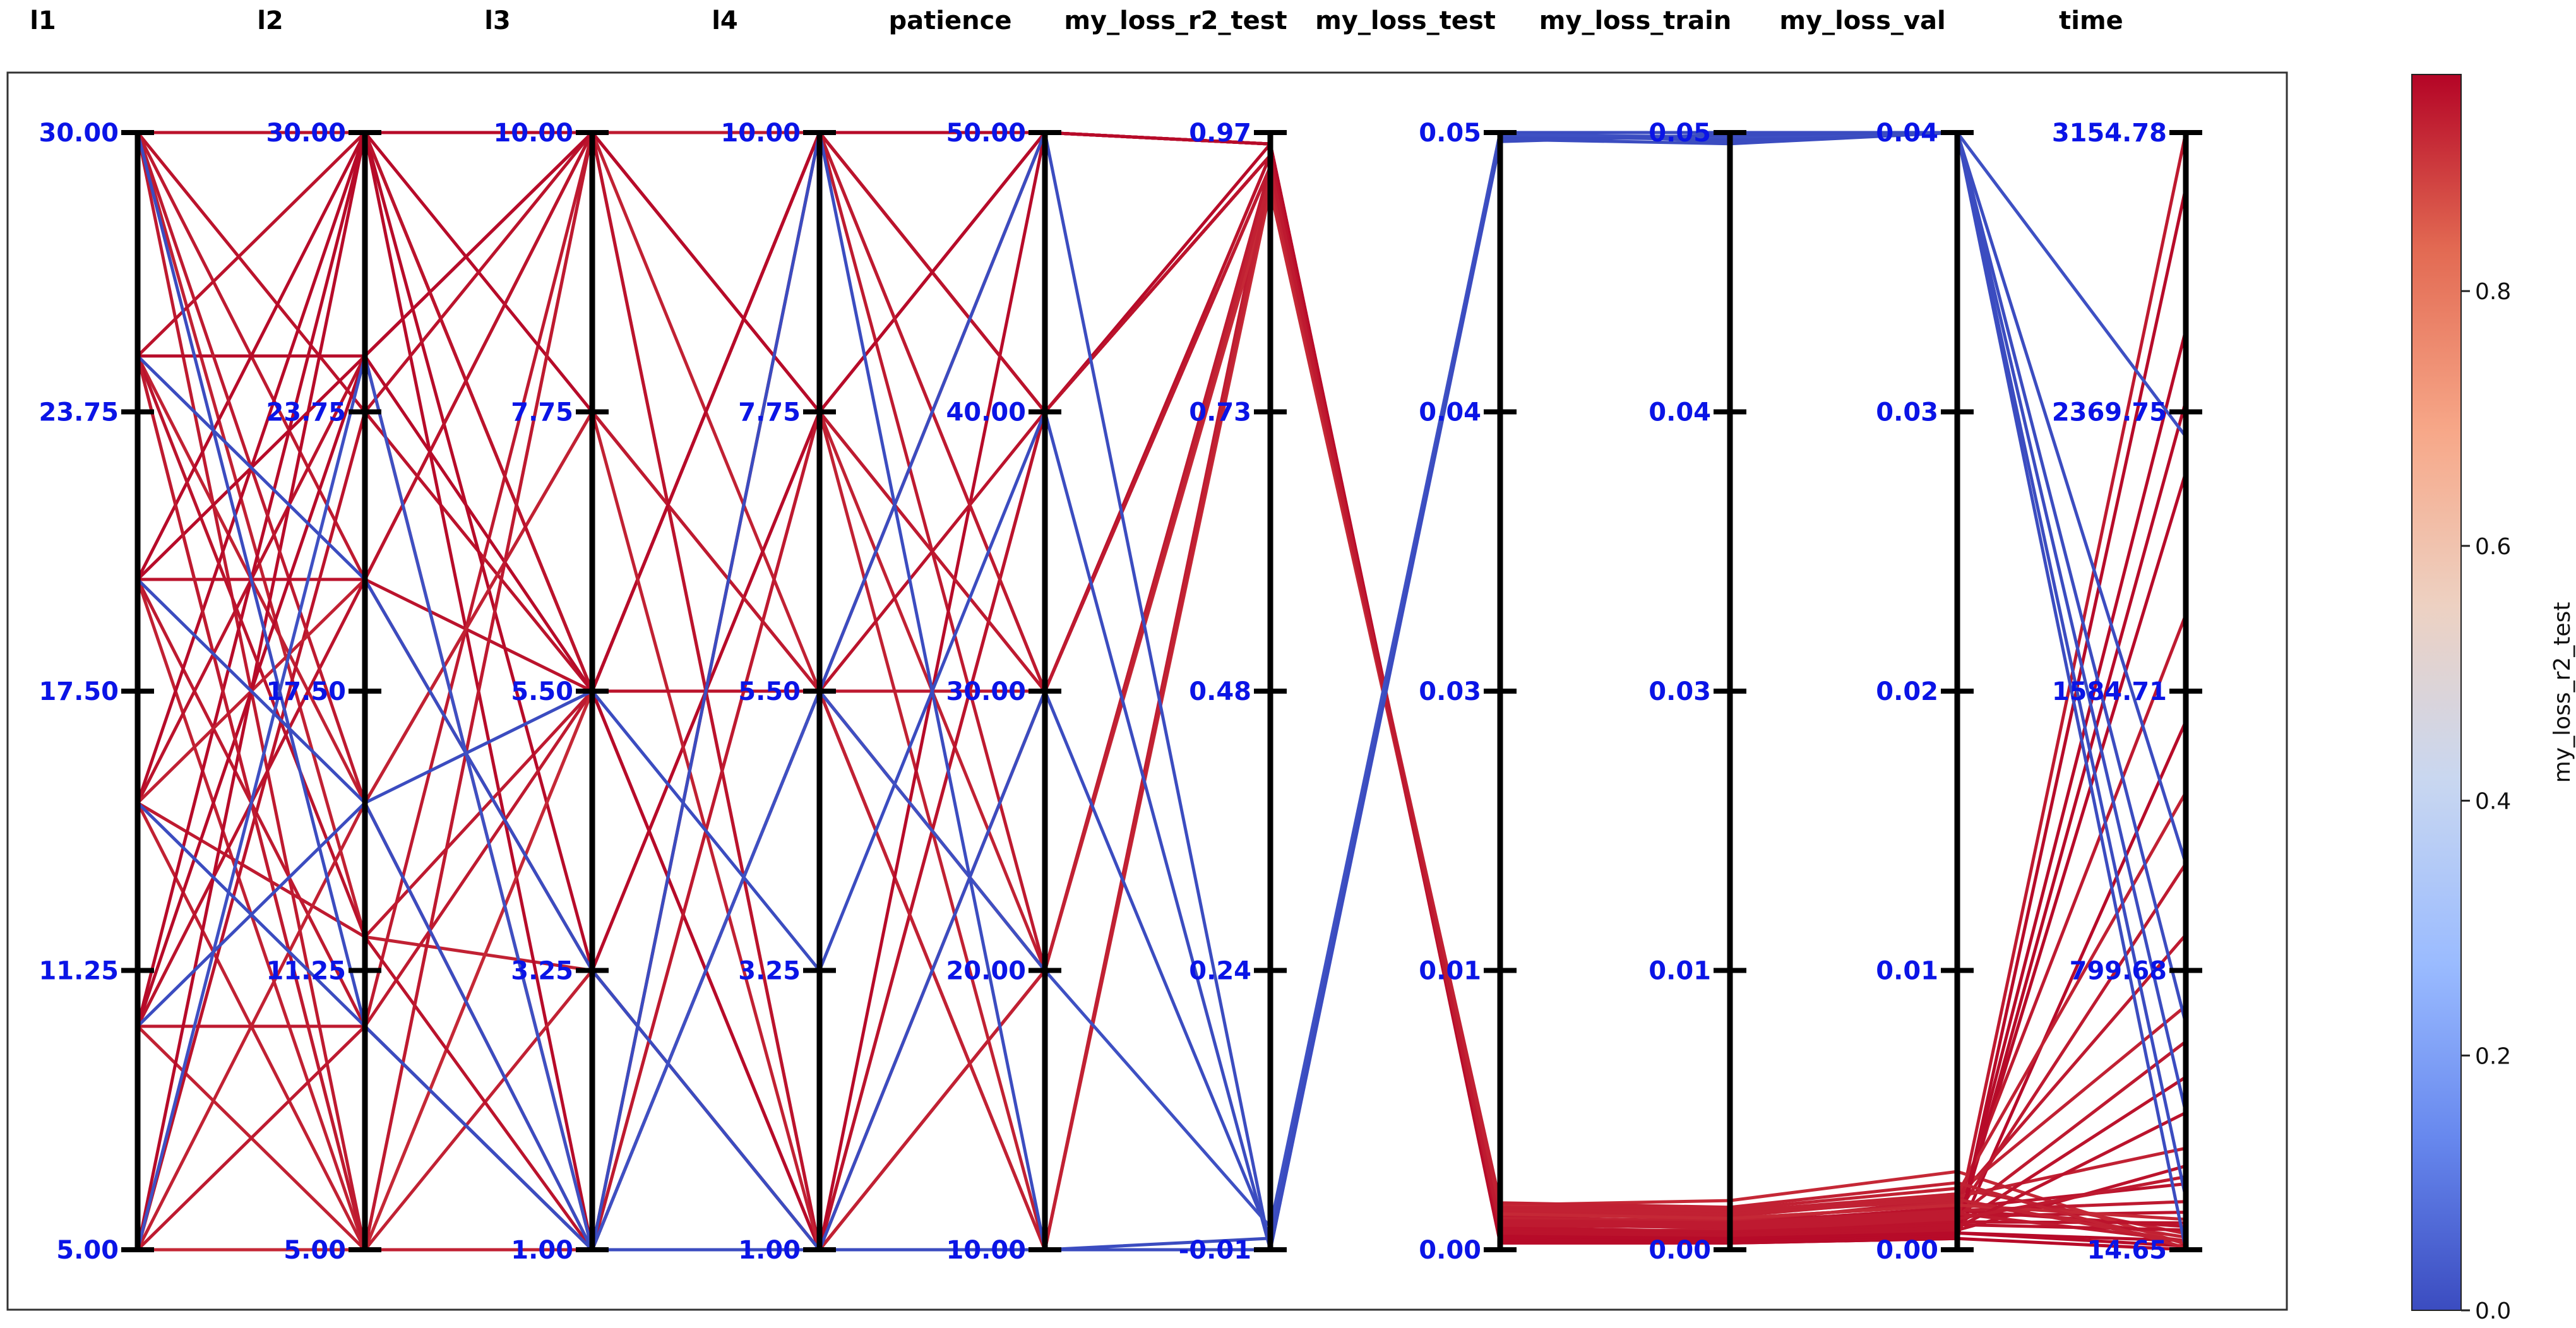 The image size is (2576, 1328). Describe the element at coordinates (2493, 547) in the screenshot. I see `colorbar-tick-label: 0.6` at that location.